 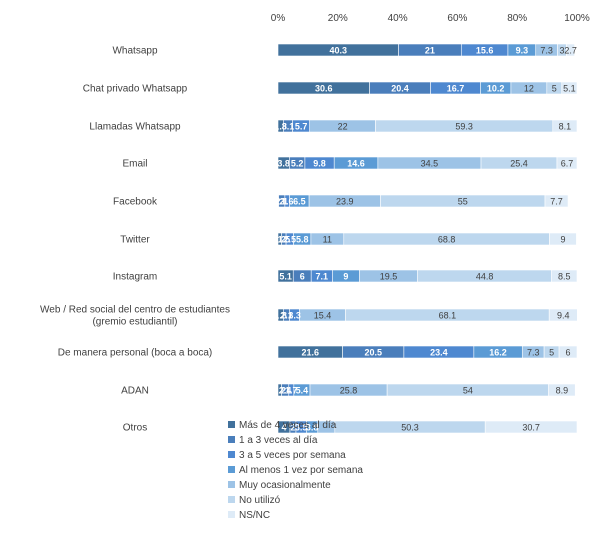 I want to click on data-label: 5.8, so click(x=302, y=240).